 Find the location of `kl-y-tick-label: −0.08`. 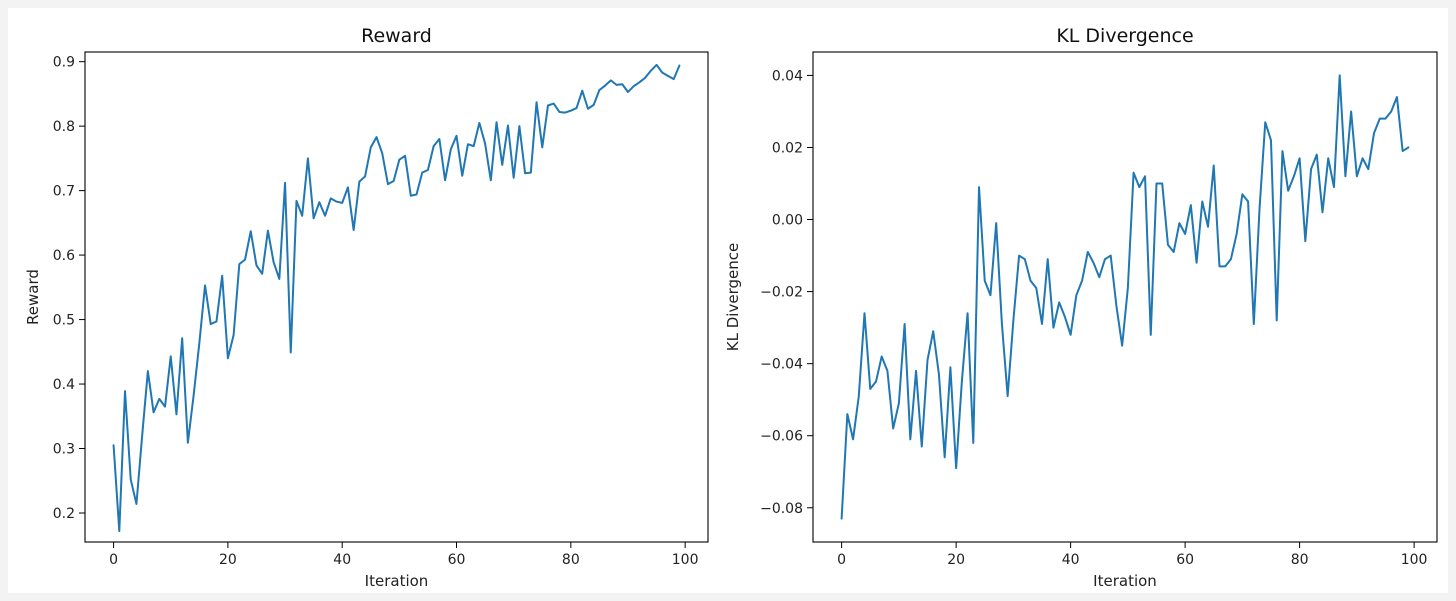

kl-y-tick-label: −0.08 is located at coordinates (781, 509).